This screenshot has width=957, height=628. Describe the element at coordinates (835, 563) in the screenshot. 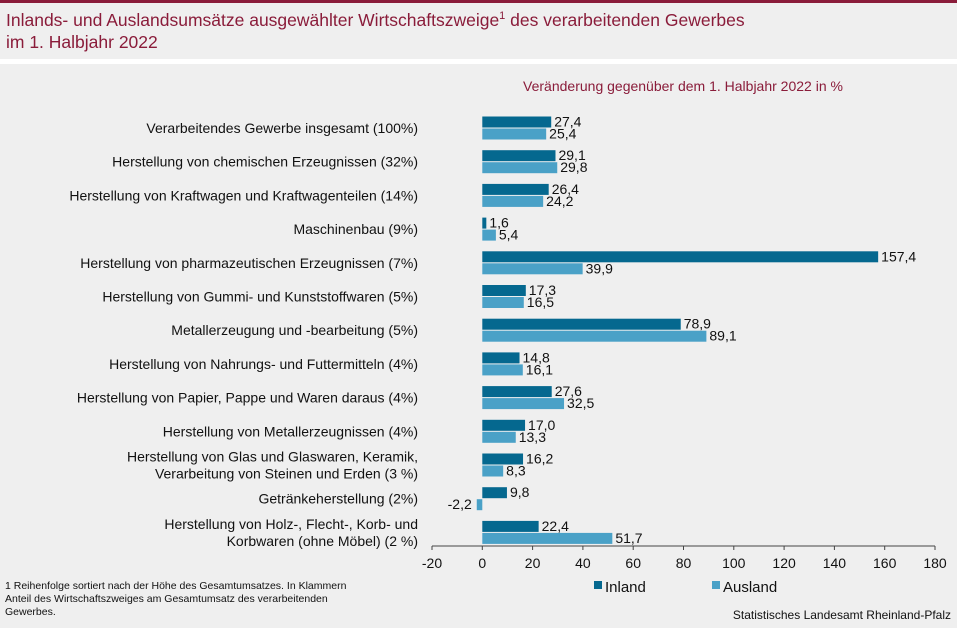

I see `x-tick-label-8: 140` at that location.